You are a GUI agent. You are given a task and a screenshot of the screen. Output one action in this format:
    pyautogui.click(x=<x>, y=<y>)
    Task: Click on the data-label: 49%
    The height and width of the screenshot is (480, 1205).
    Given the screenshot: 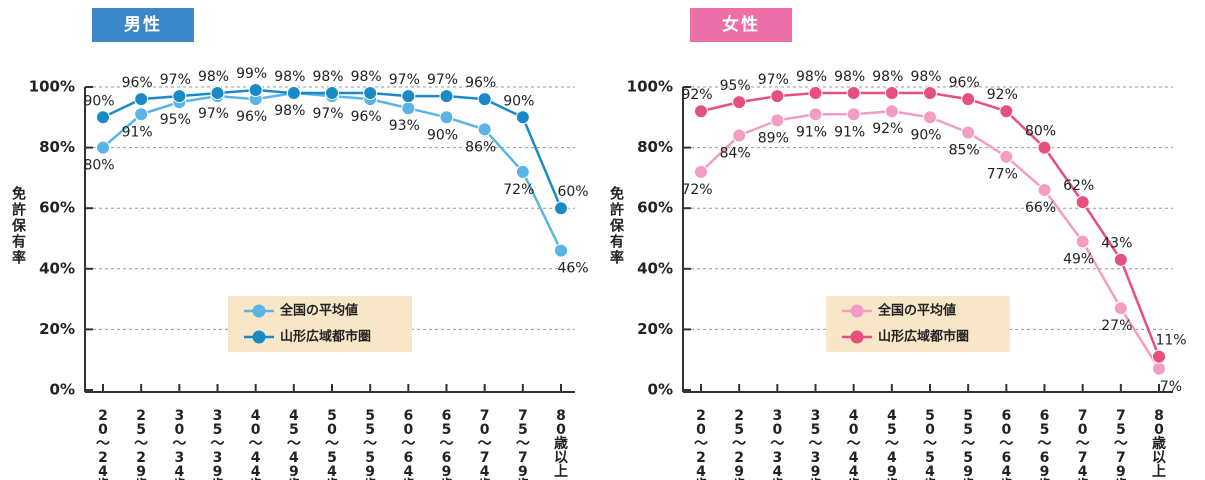 What is the action you would take?
    pyautogui.click(x=1078, y=260)
    